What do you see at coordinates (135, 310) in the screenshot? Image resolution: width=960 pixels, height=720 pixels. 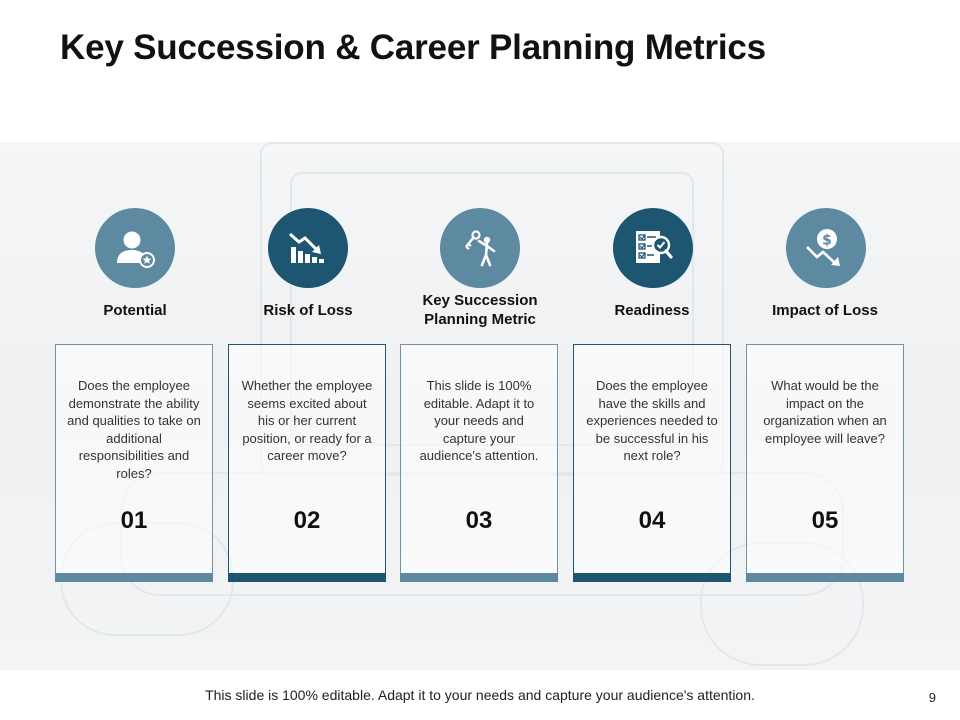 I see `metric-label-potential: Potential` at bounding box center [135, 310].